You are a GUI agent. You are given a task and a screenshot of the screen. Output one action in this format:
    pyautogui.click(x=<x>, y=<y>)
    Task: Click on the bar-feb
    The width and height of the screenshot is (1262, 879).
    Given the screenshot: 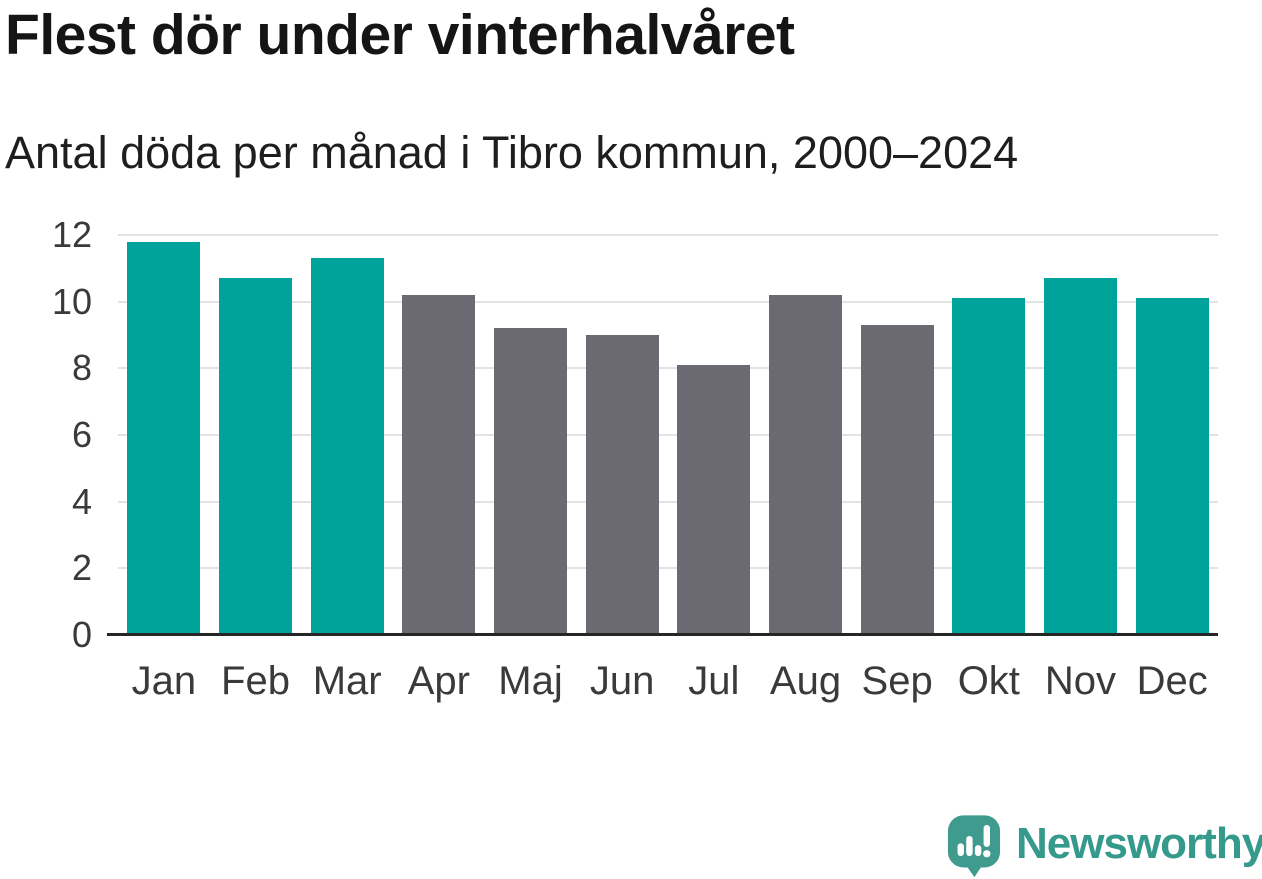 What is the action you would take?
    pyautogui.click(x=255, y=456)
    